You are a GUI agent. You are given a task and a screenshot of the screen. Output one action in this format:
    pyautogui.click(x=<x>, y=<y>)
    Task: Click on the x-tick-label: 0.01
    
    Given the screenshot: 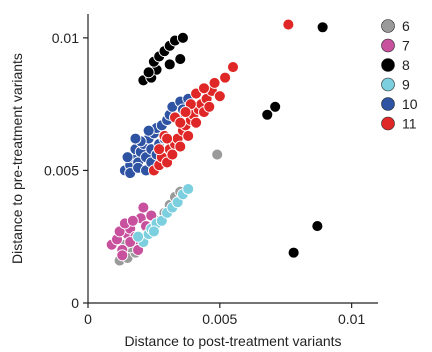 What is the action you would take?
    pyautogui.click(x=351, y=319)
    